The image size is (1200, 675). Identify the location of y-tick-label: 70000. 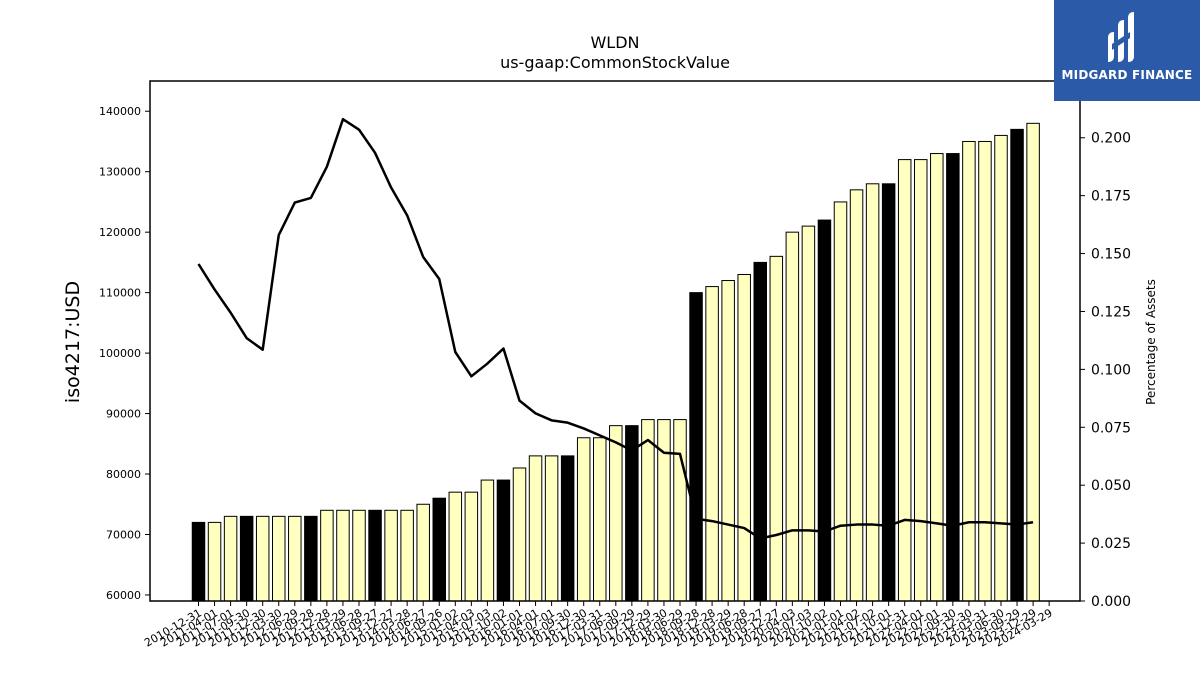
(123, 534).